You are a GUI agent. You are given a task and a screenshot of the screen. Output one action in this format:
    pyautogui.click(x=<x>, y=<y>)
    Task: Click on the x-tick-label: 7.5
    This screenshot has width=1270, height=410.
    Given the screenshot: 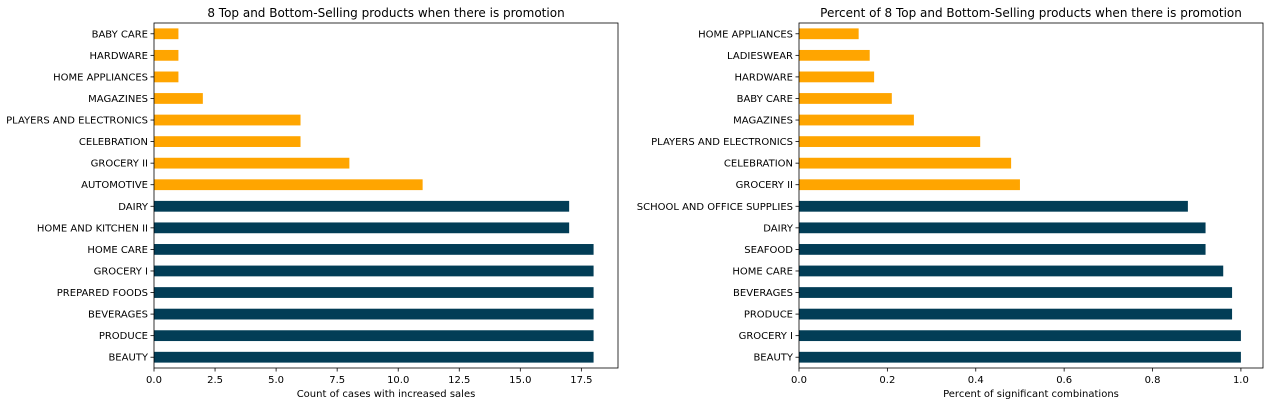 What is the action you would take?
    pyautogui.click(x=337, y=380)
    